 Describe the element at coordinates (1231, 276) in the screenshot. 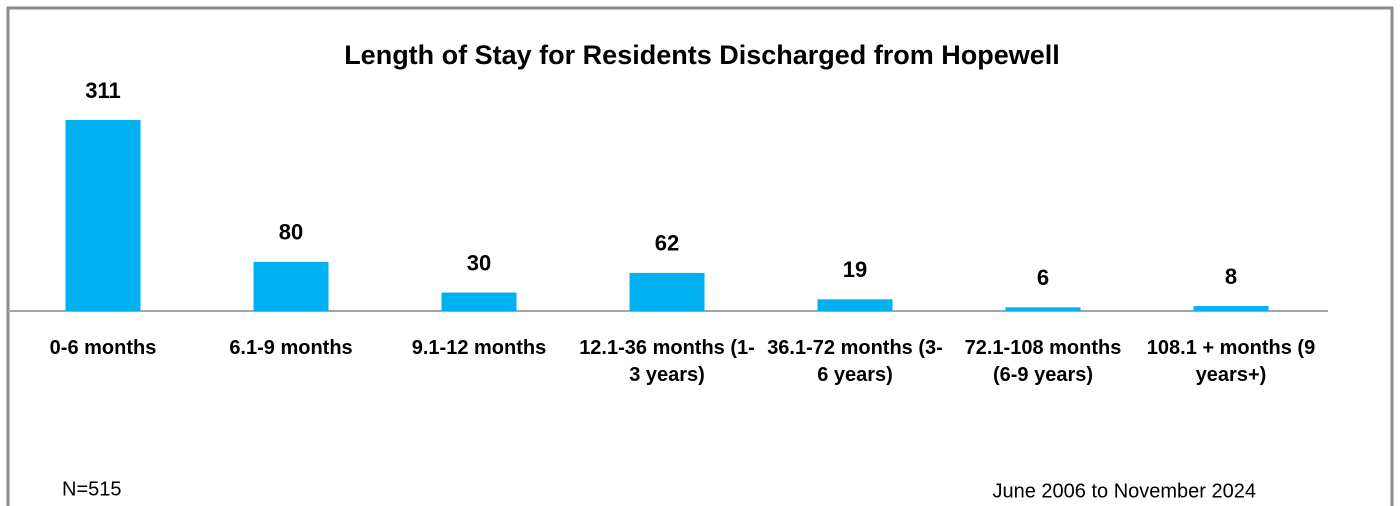

I see `data-label: 8` at that location.